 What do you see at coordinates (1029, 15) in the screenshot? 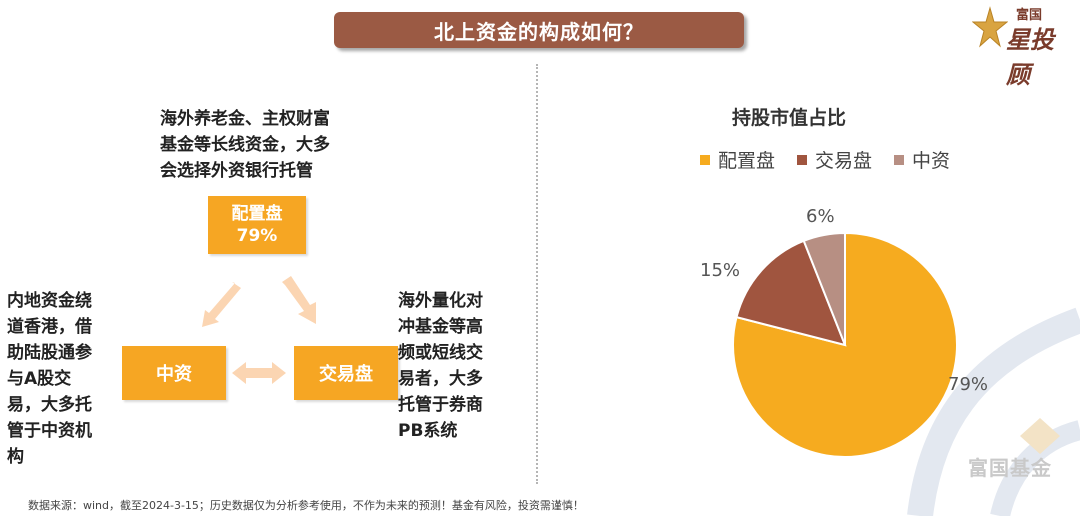
I see `logo-line1: 富国` at bounding box center [1029, 15].